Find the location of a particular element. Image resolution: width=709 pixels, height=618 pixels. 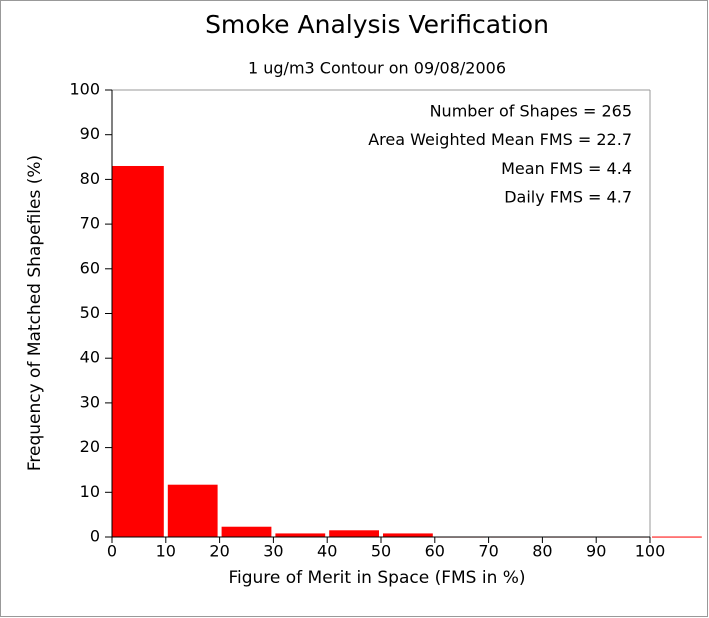

x-tick-label: 80 is located at coordinates (542, 551).